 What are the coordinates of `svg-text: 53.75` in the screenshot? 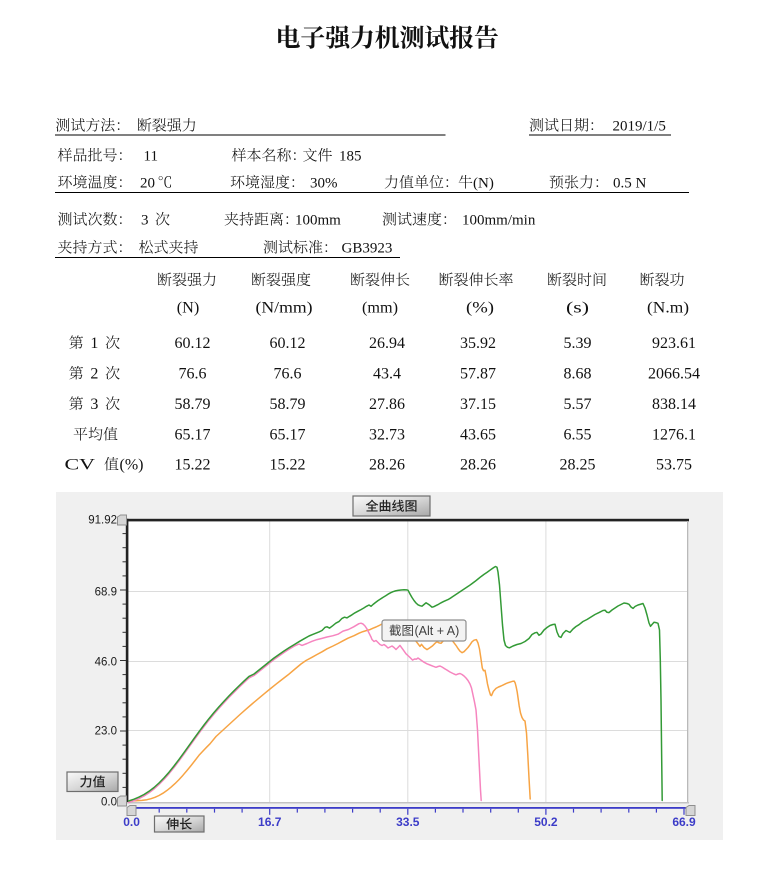 It's located at (674, 465).